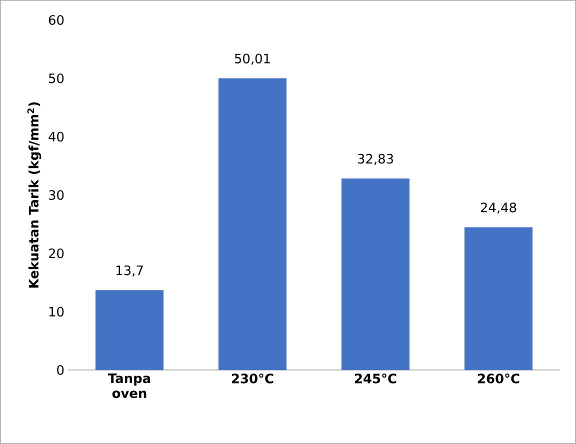  I want to click on data-label: 24,48, so click(498, 208).